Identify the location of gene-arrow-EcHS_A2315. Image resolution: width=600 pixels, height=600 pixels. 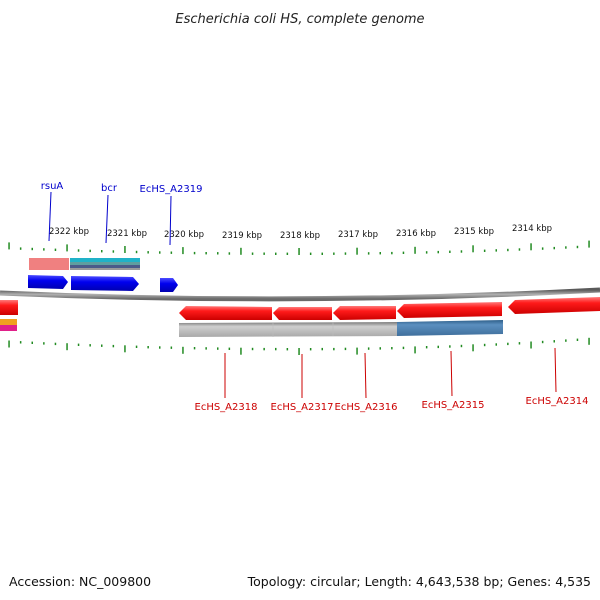
(449, 310).